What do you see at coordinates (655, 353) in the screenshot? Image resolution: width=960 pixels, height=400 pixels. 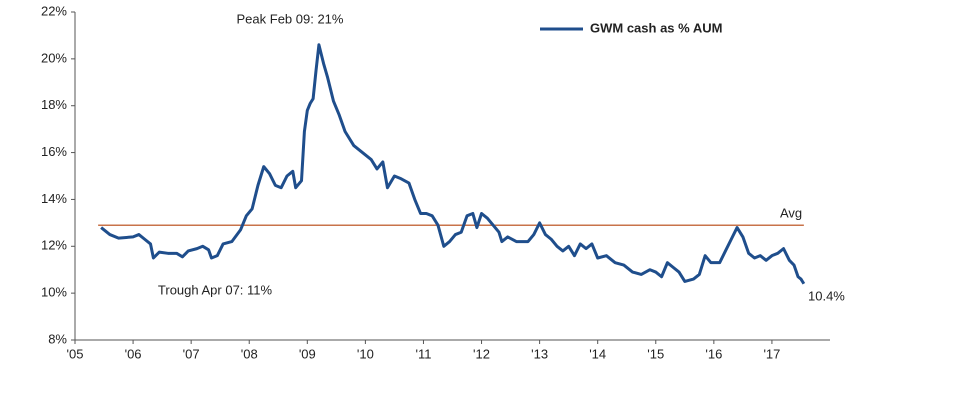 I see `x-tick-label: '15` at bounding box center [655, 353].